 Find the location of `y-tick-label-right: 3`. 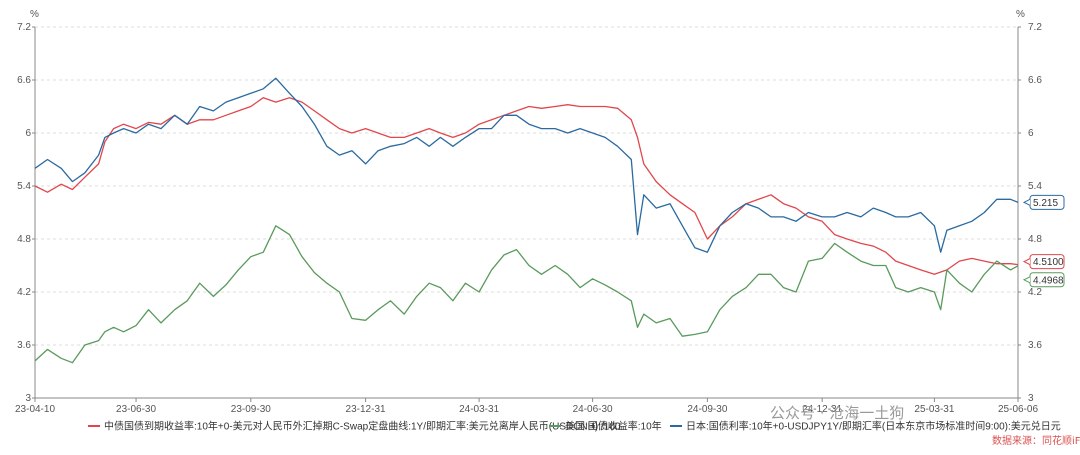

y-tick-label-right: 3 is located at coordinates (1031, 398).